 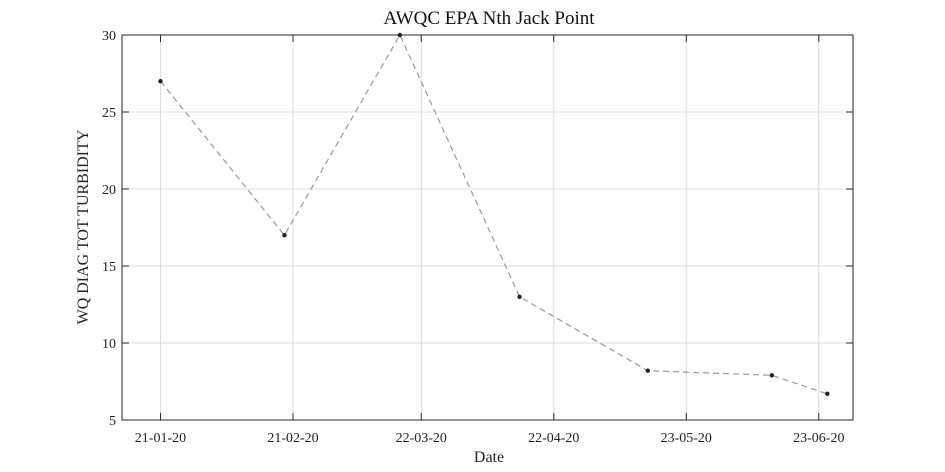 What do you see at coordinates (818, 438) in the screenshot?
I see `x-tick-label: 23-06-20` at bounding box center [818, 438].